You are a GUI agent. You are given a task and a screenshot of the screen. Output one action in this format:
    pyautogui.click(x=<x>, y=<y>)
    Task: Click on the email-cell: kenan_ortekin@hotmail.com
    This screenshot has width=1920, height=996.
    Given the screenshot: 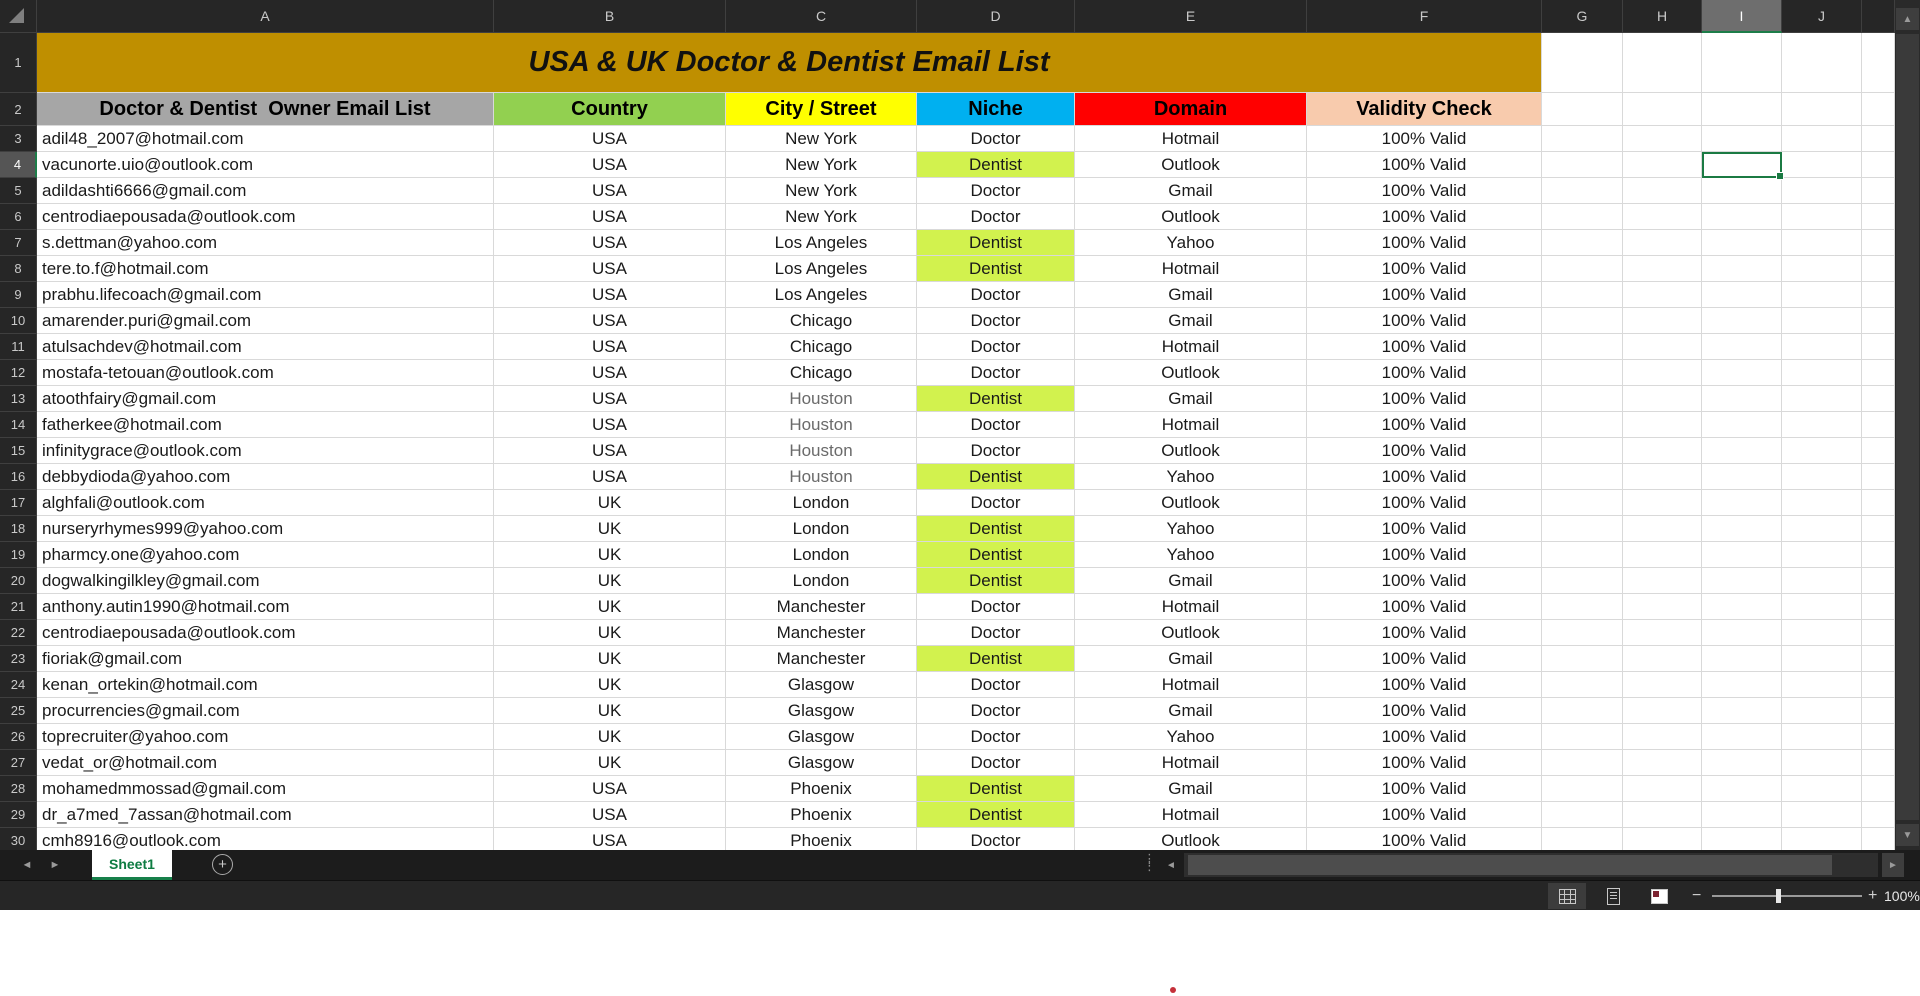 What is the action you would take?
    pyautogui.click(x=265, y=685)
    